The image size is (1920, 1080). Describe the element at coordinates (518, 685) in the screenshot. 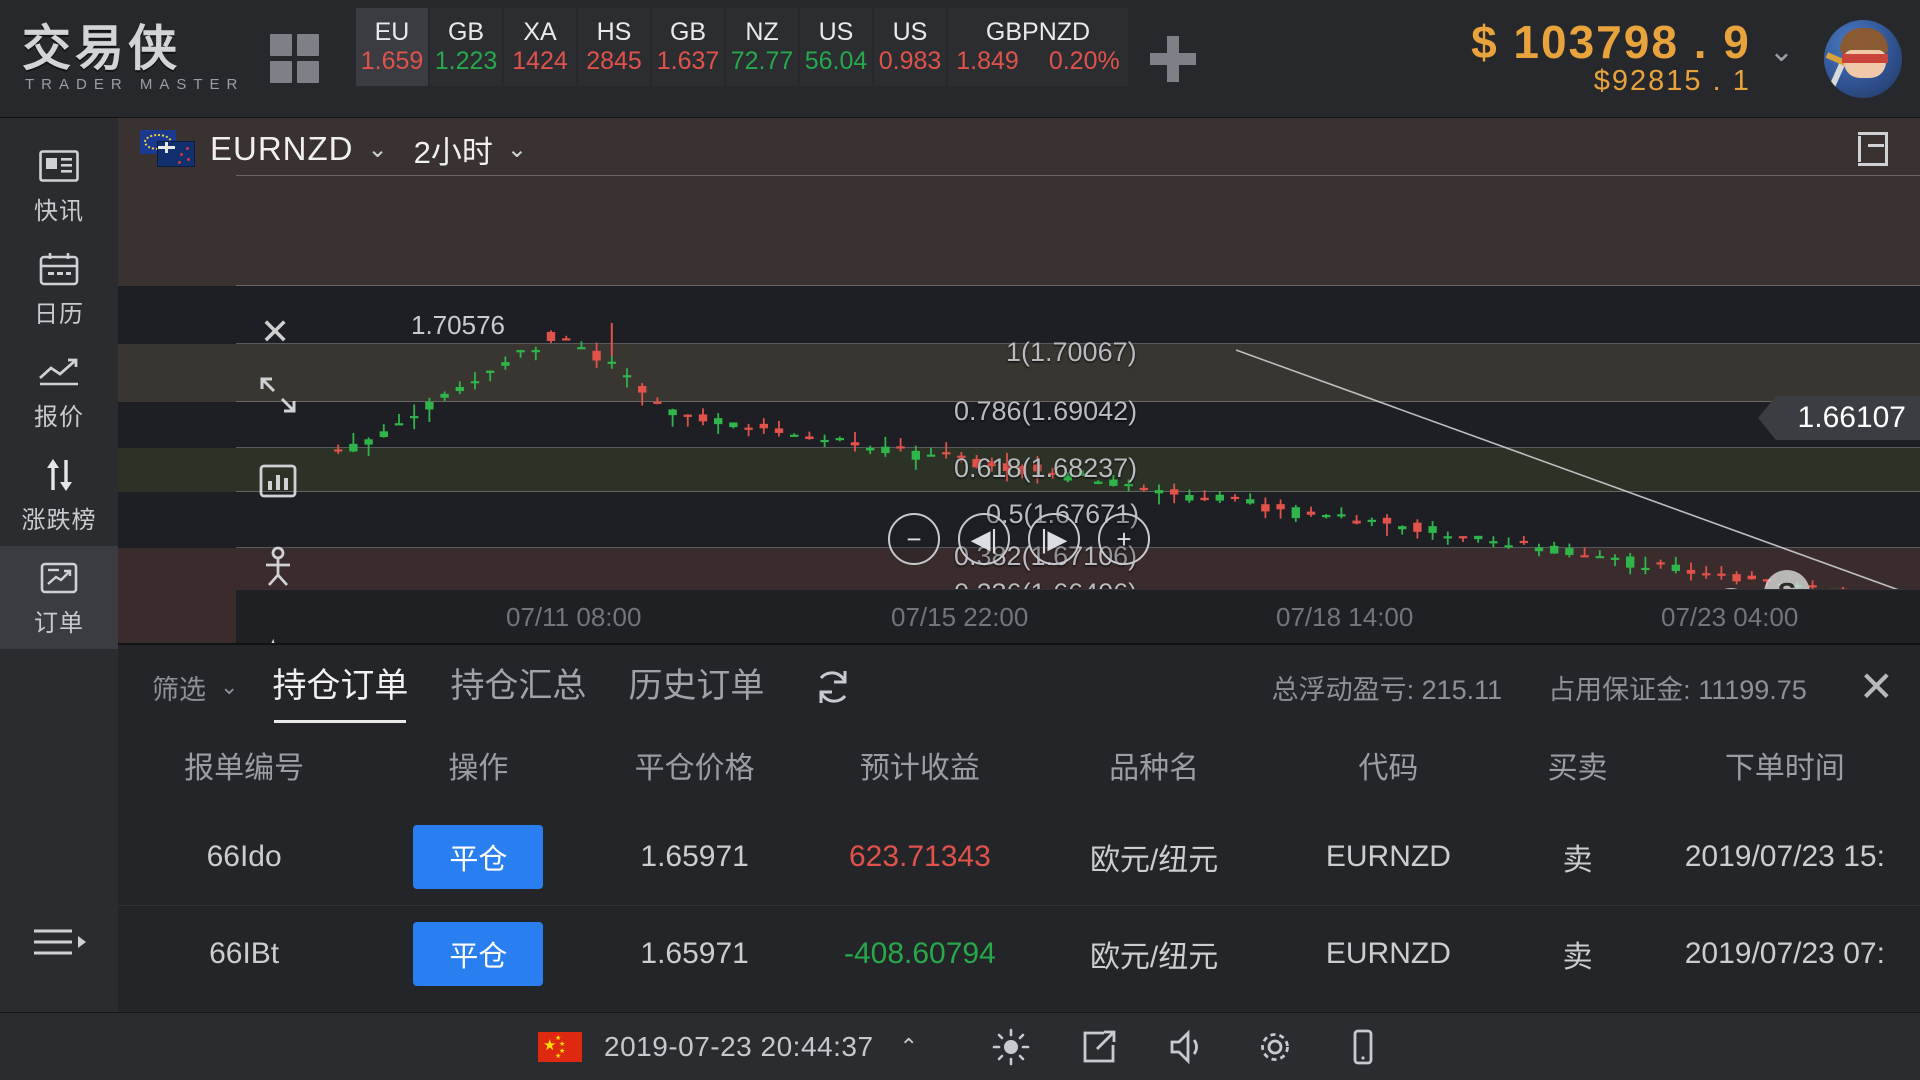

I see `tab-position-summary: 持仓汇总` at that location.